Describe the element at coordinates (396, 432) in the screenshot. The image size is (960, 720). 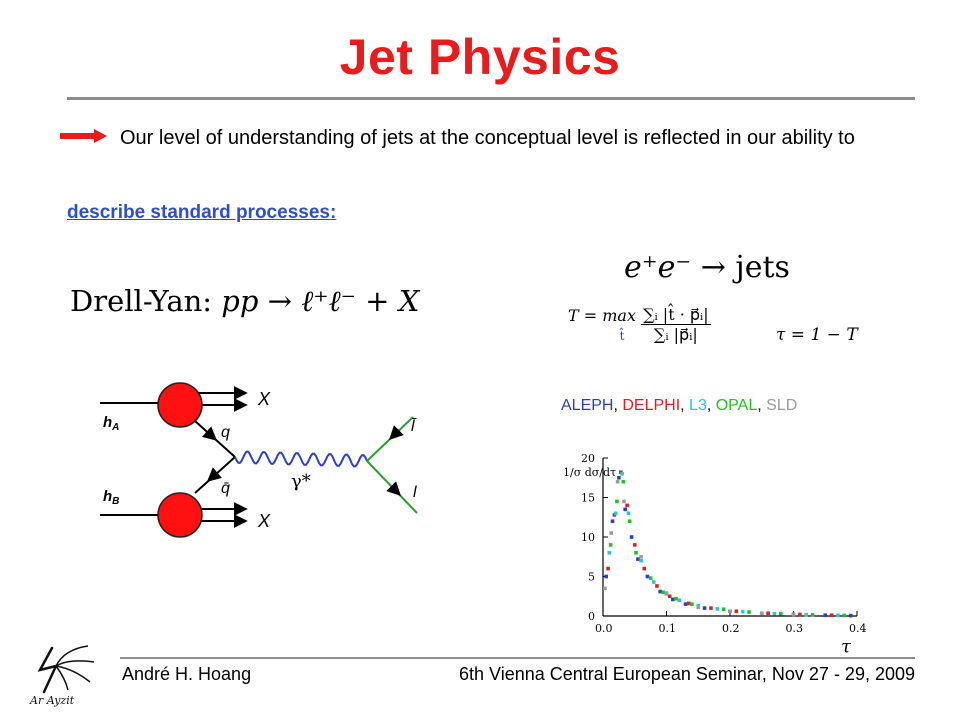
I see `antilepton-arrow-icon` at that location.